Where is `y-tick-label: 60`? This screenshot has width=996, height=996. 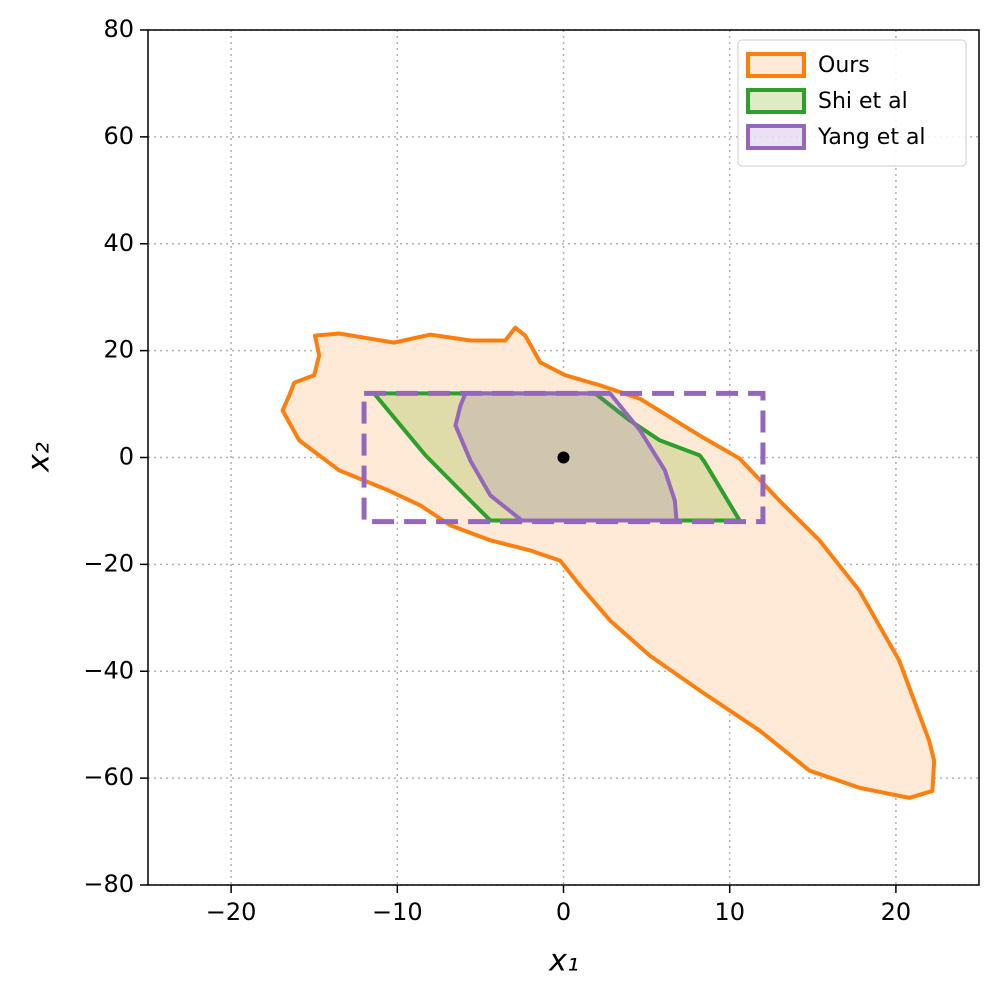
y-tick-label: 60 is located at coordinates (118, 136).